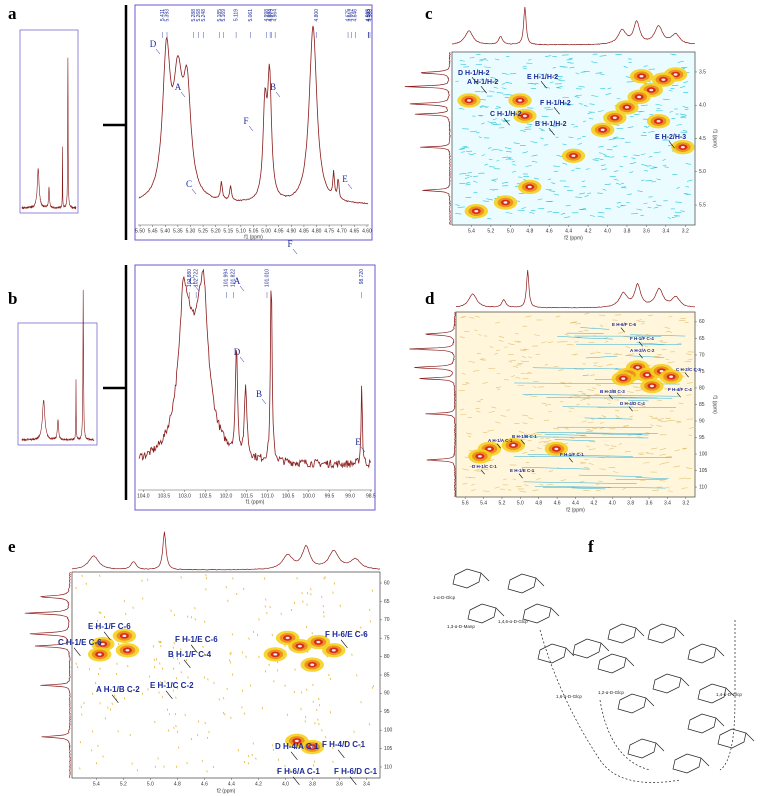 This screenshot has height=796, width=771. Describe the element at coordinates (632, 403) in the screenshot. I see `cross-peak-annotation: D H-4/D C-4` at that location.